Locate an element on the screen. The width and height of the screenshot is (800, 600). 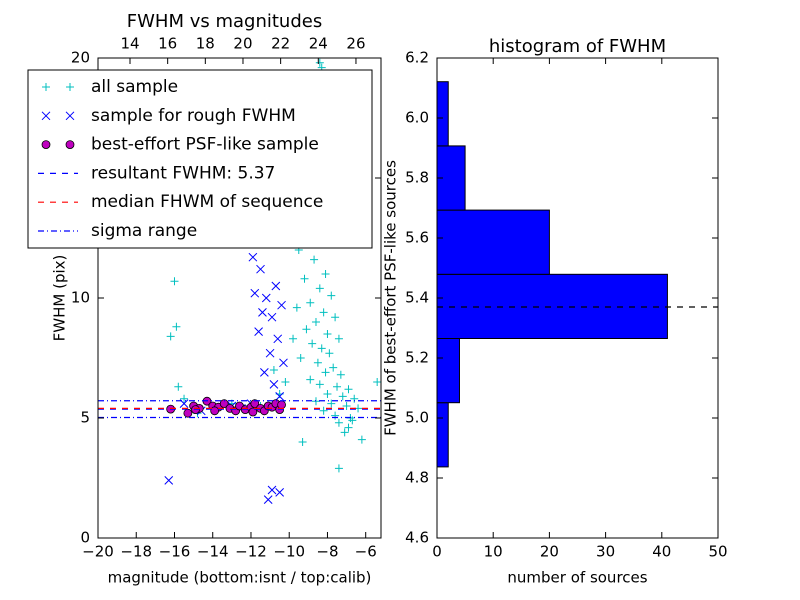
y-tick-label: 4.8 is located at coordinates (417, 478).